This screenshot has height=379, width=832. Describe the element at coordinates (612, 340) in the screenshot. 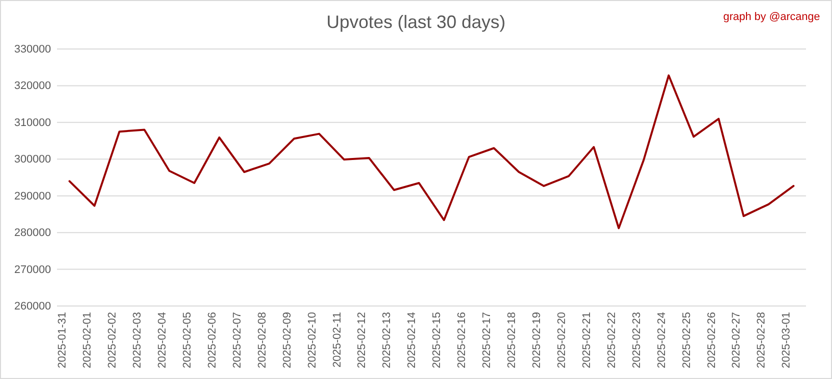

I see `x-tick-label: 2025-02-22` at that location.